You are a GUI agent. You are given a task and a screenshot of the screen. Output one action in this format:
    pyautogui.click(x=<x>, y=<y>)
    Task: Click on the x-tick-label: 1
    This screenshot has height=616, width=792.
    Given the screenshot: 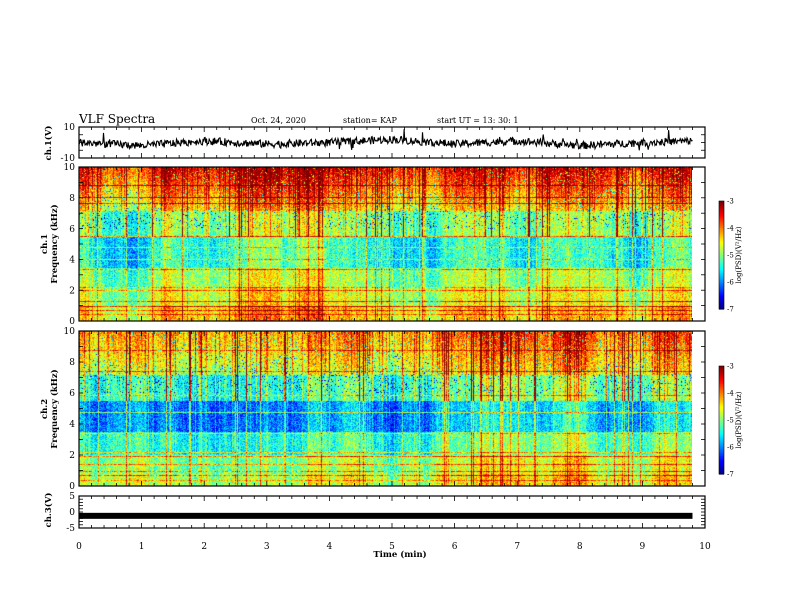 What is the action you would take?
    pyautogui.click(x=142, y=547)
    